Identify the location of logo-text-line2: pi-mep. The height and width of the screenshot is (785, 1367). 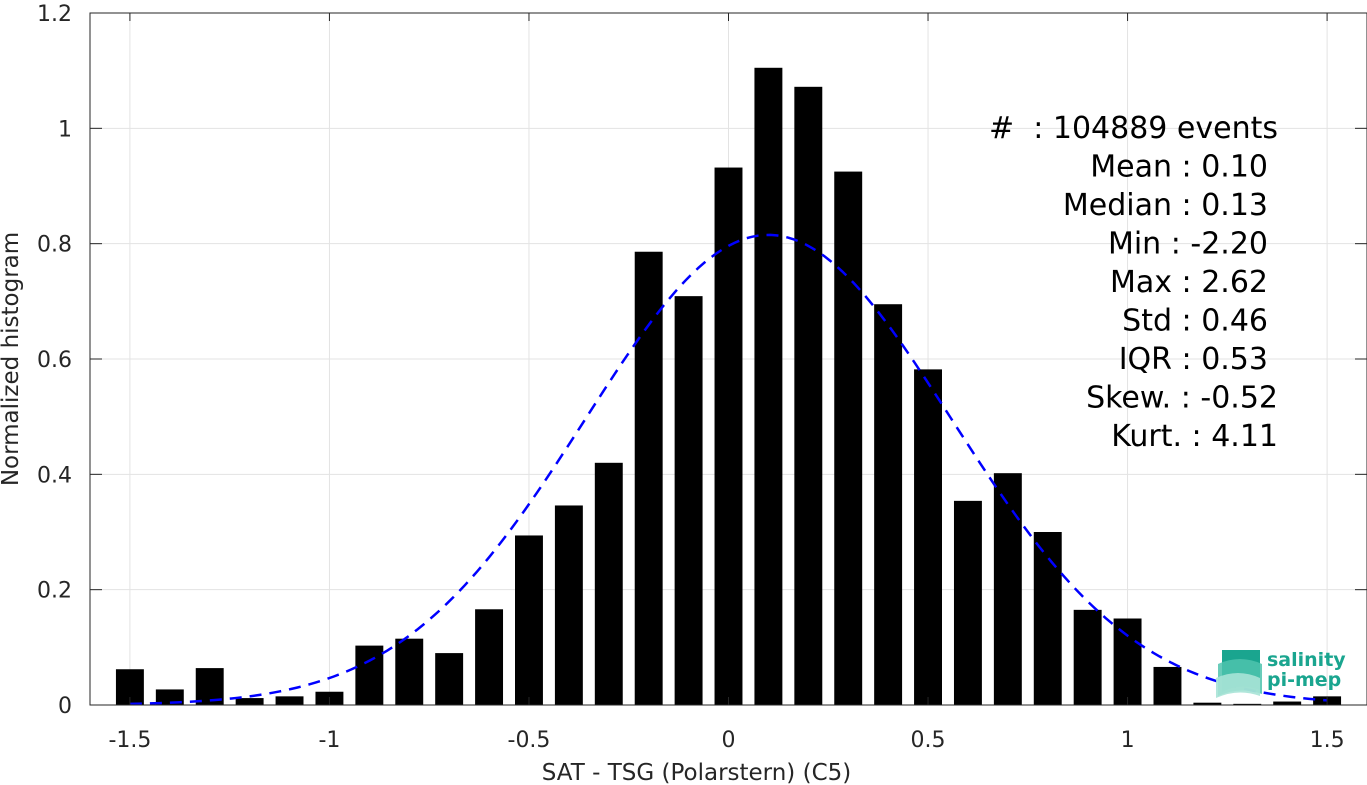
(1304, 680).